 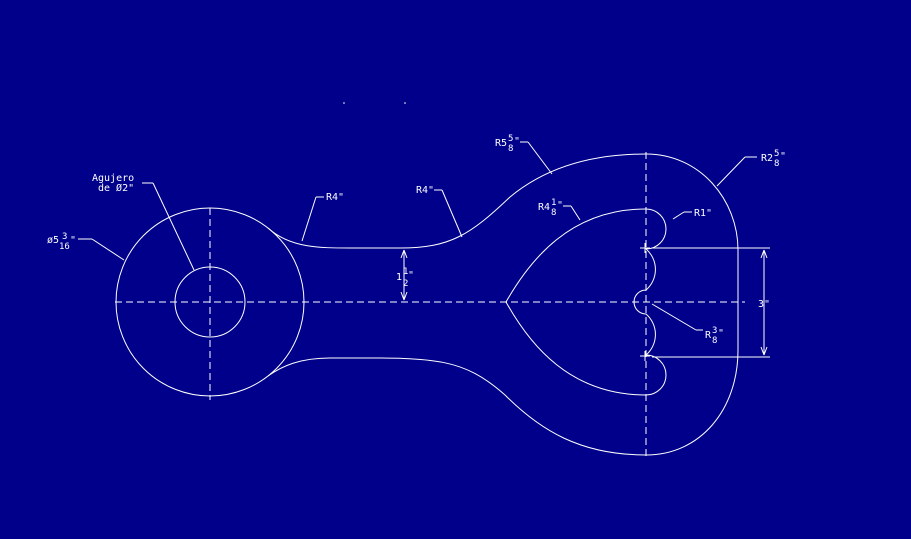 I want to click on r5-num: 5, so click(x=510, y=139).